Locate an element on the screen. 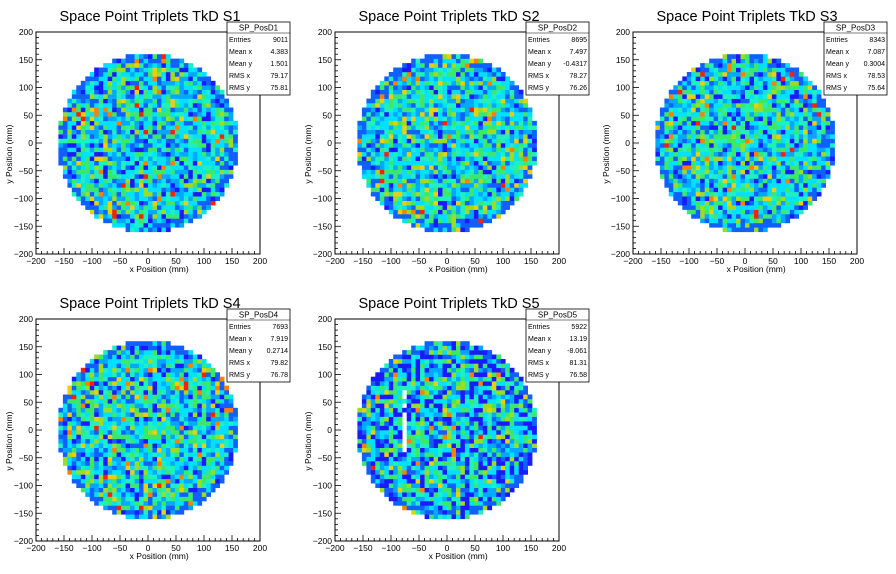 This screenshot has width=896, height=574. stats-value: 4.383 is located at coordinates (279, 52).